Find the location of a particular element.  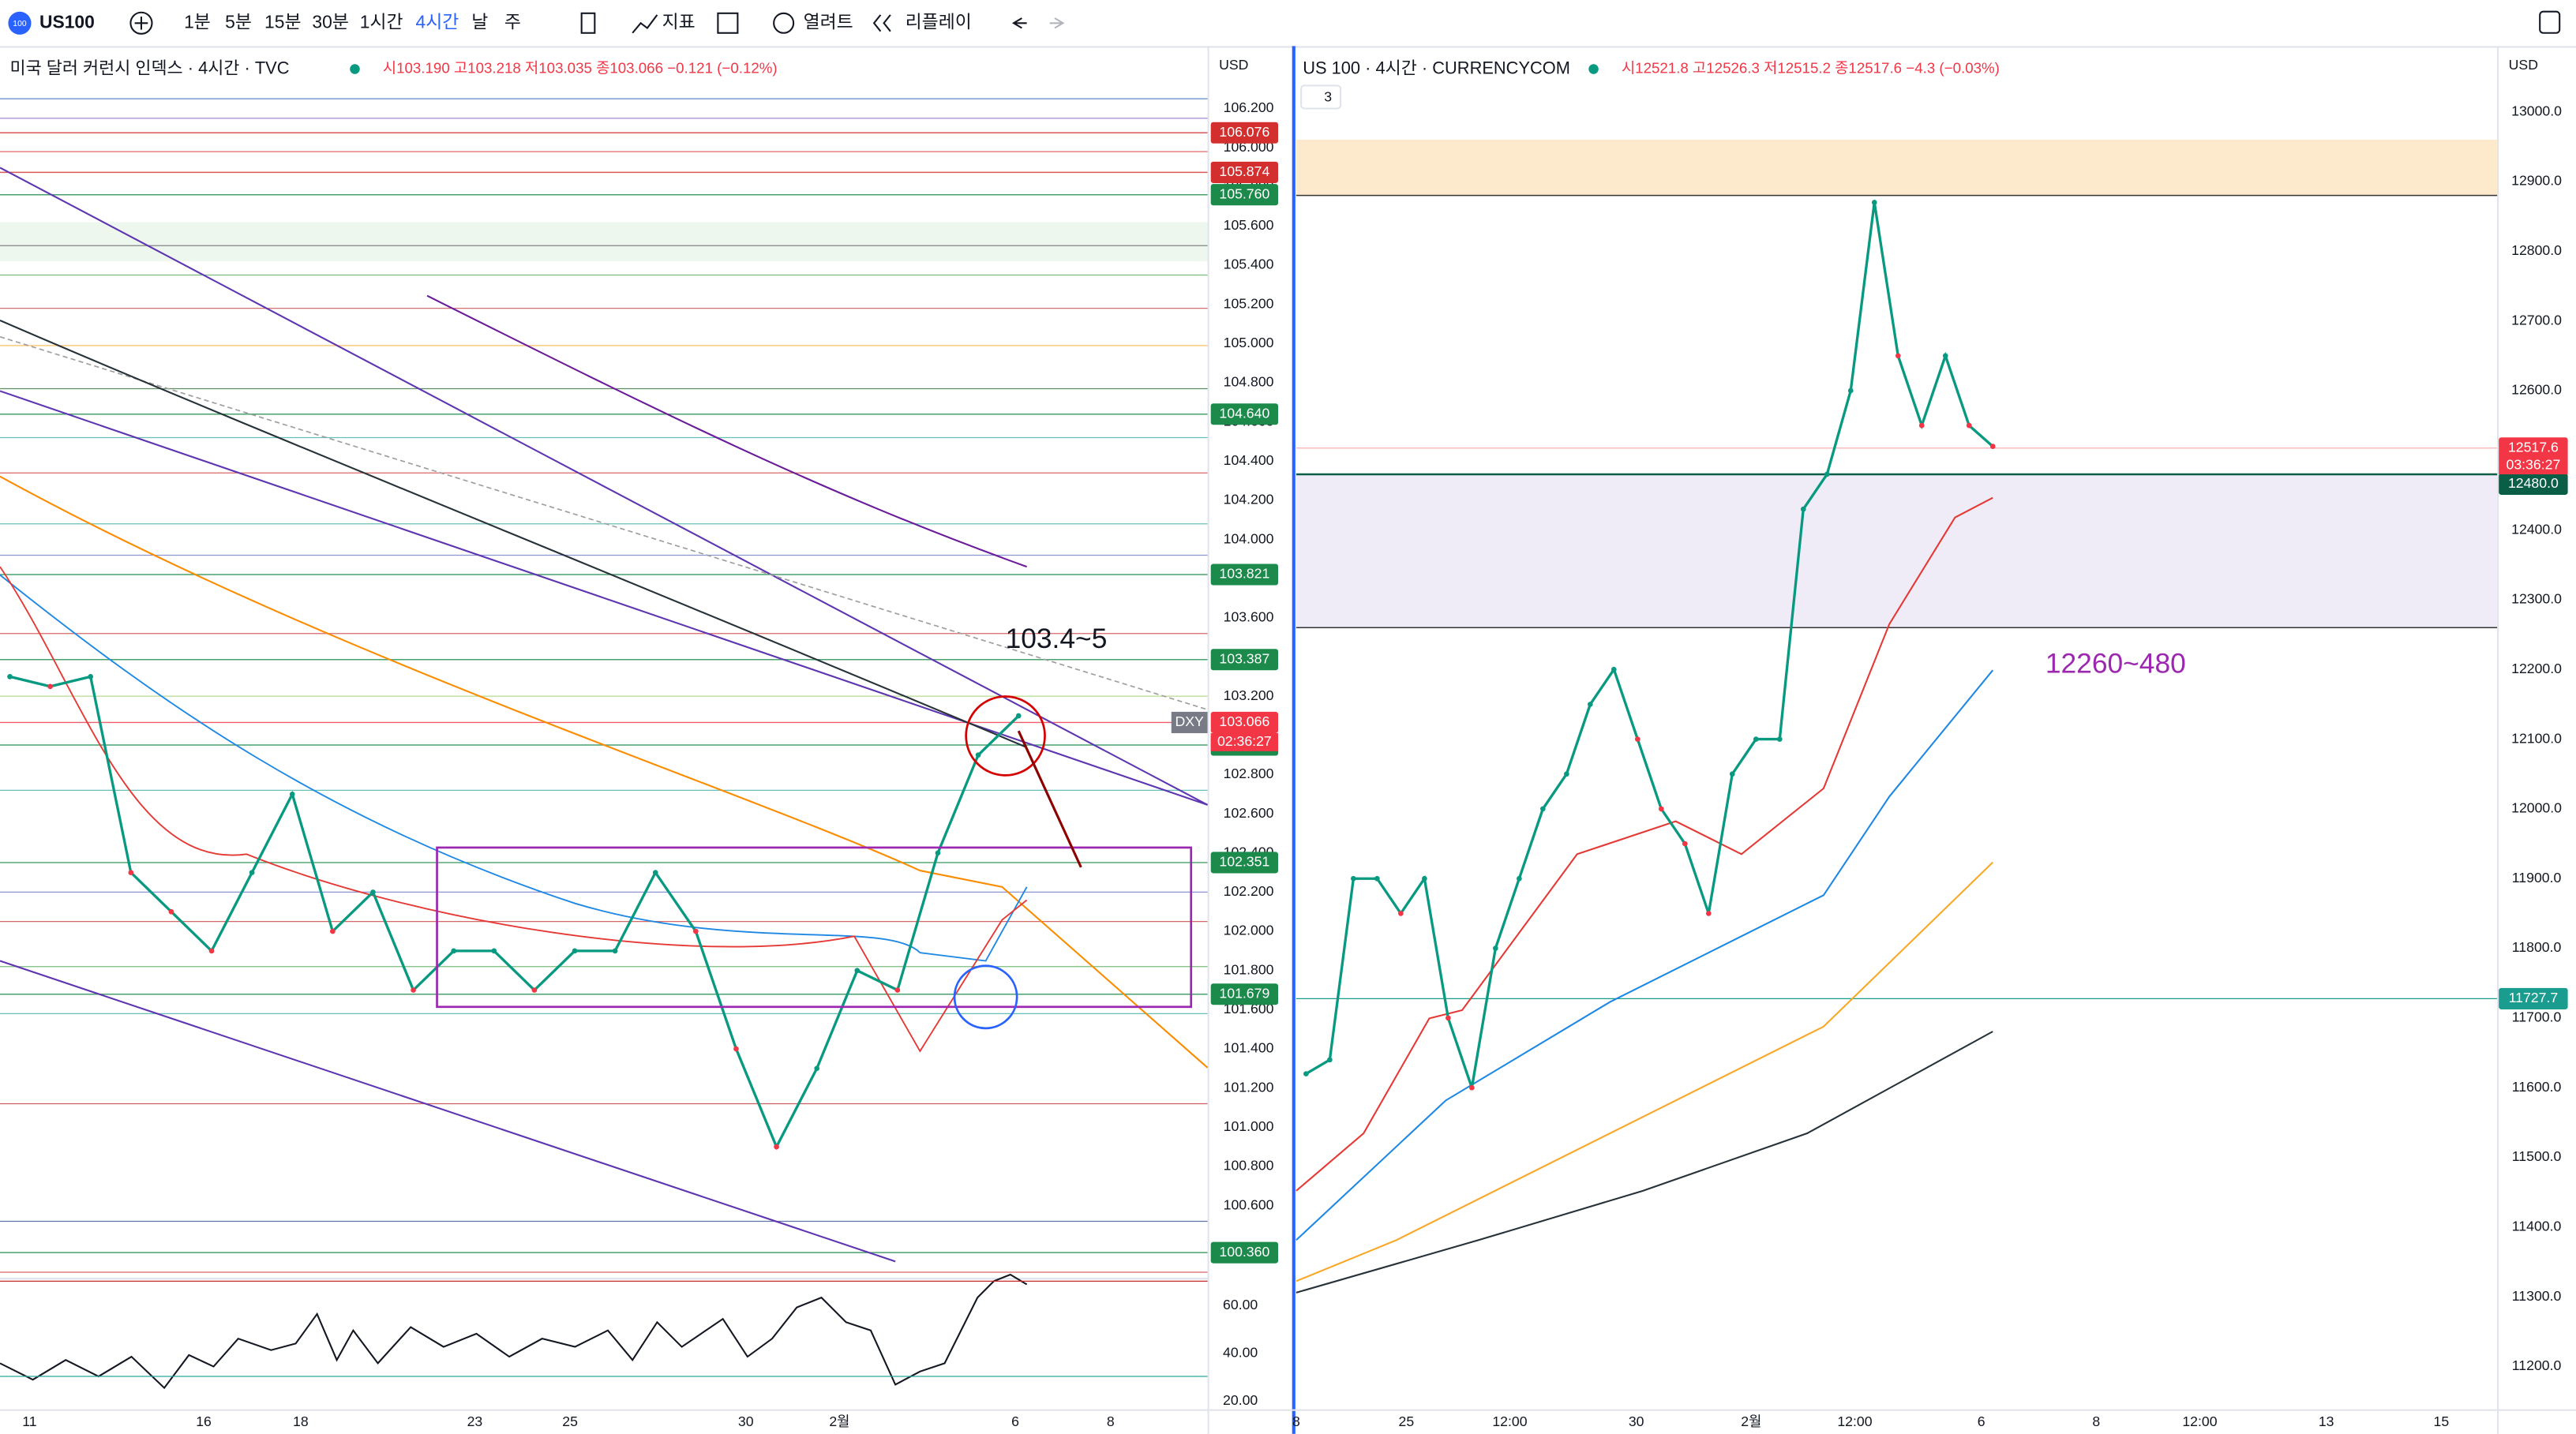

x-tick-label: 8 is located at coordinates (1111, 1421).